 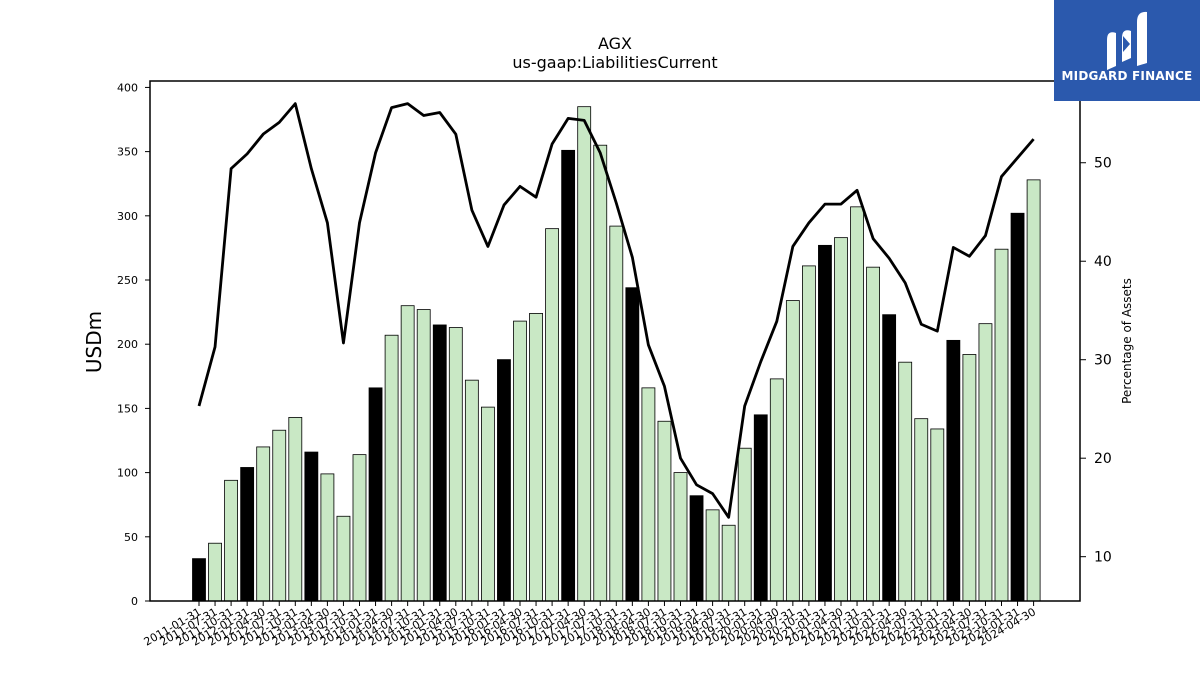 I want to click on y-axis-label: USDm, so click(x=94, y=342).